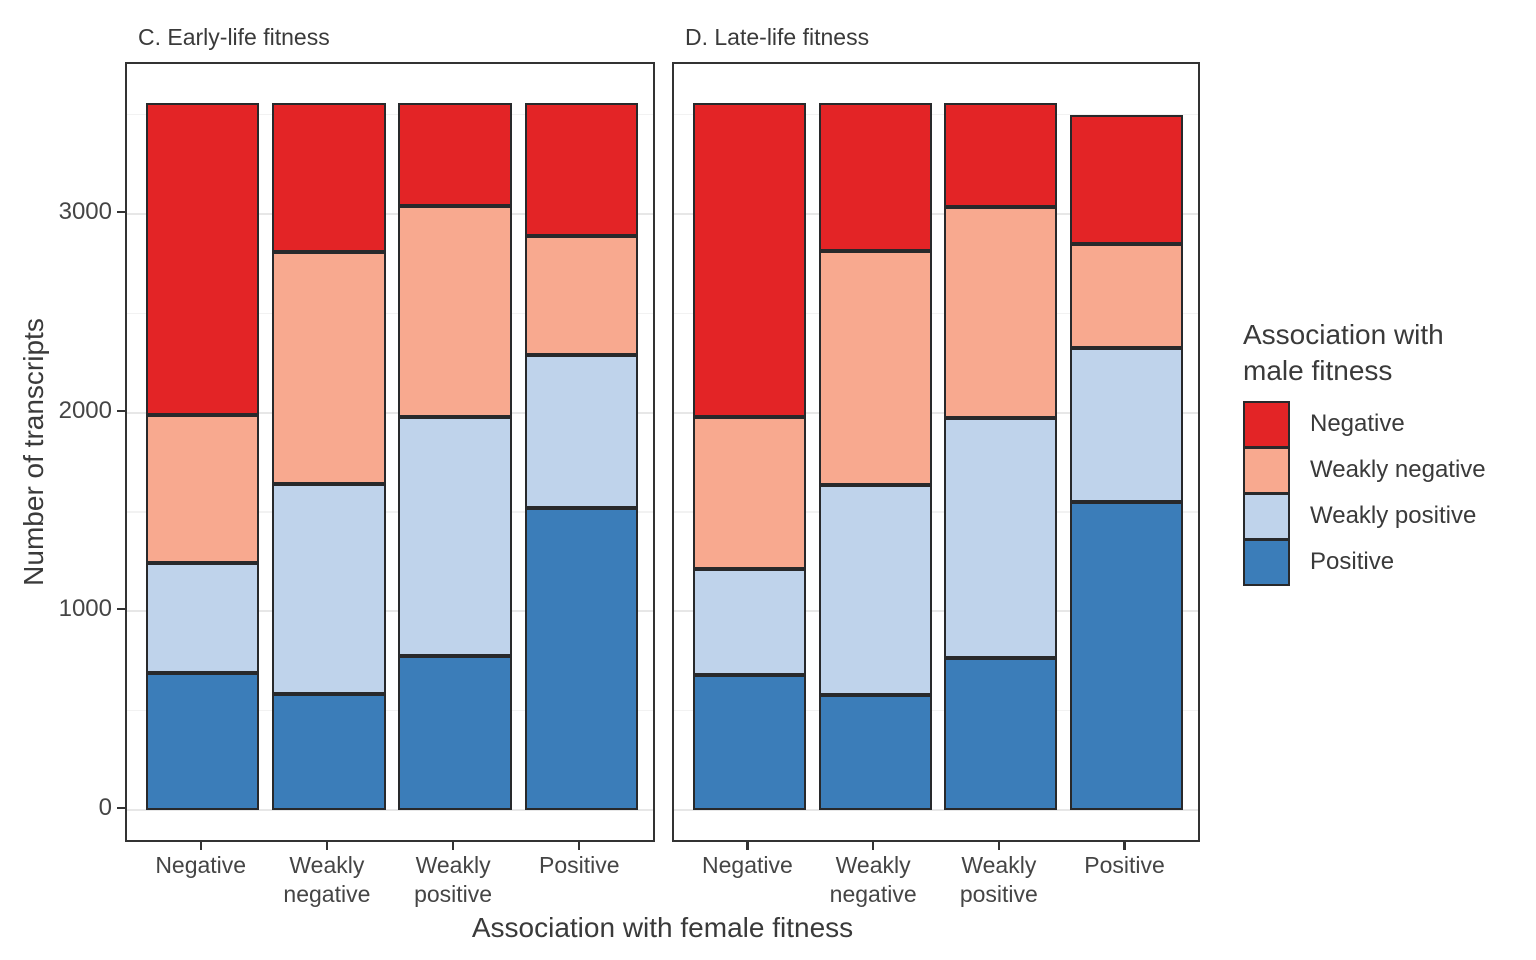  What do you see at coordinates (1266, 516) in the screenshot?
I see `legend-swatch-weakly-positive` at bounding box center [1266, 516].